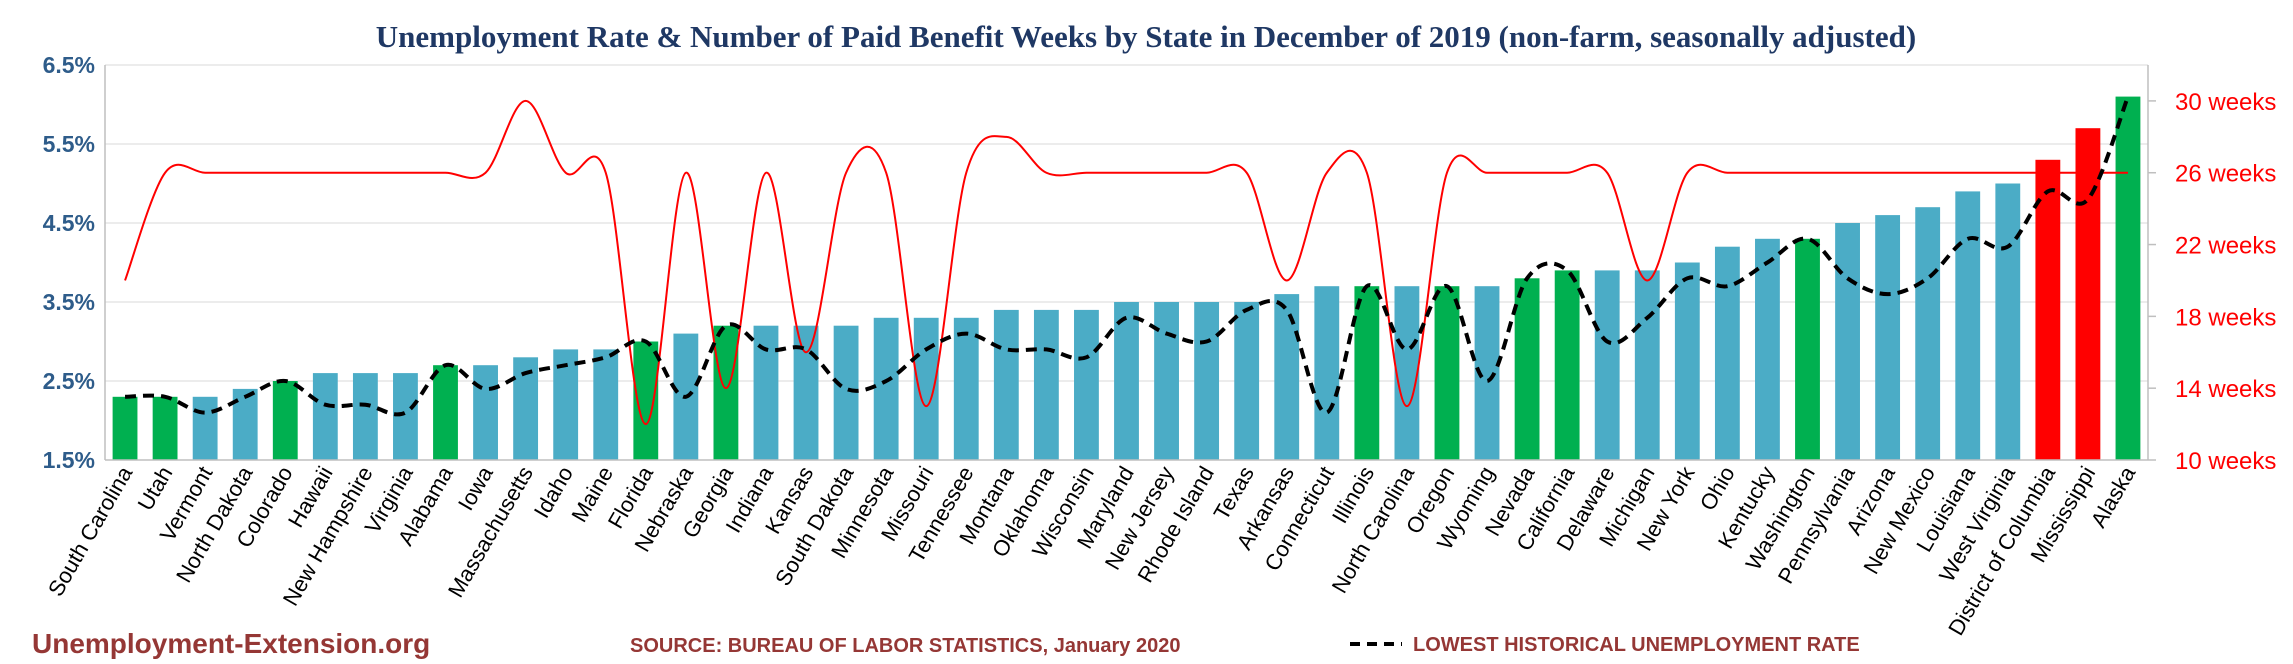 The width and height of the screenshot is (2293, 664). Describe the element at coordinates (1407, 373) in the screenshot. I see `bar-north-carolina` at that location.